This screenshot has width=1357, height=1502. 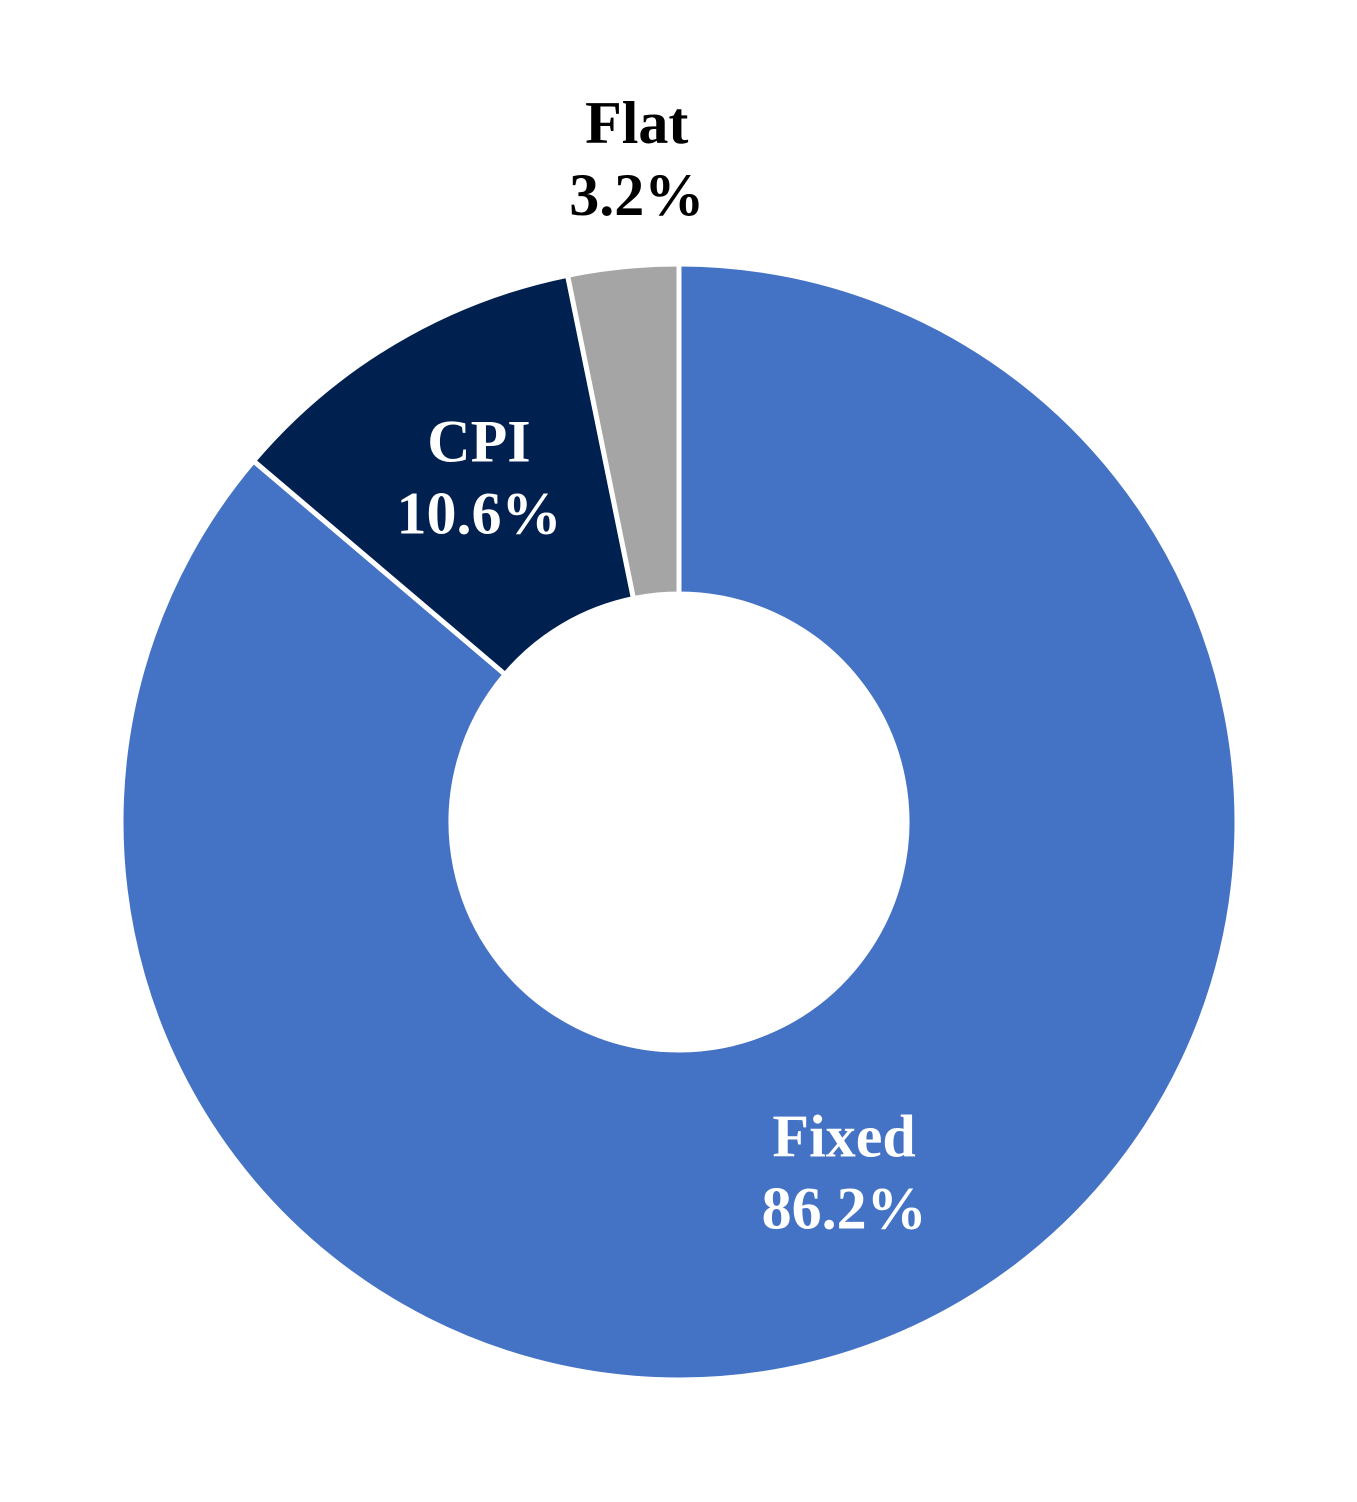 I want to click on value-label: 10.6%, so click(x=478, y=513).